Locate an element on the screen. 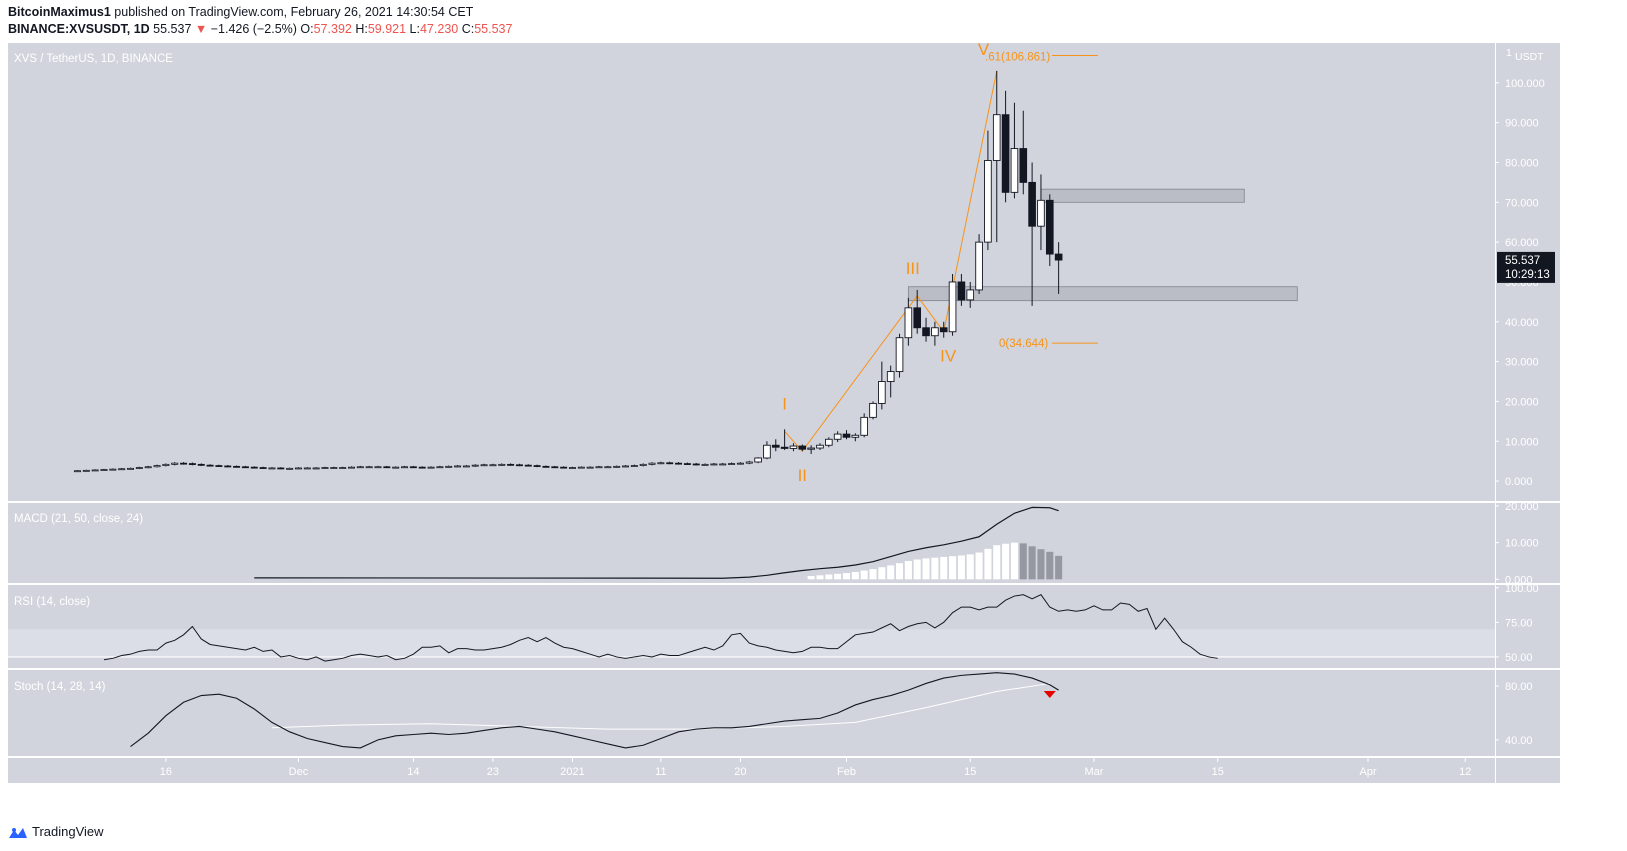 Image resolution: width=1627 pixels, height=851 pixels. time-tick-label: 12 is located at coordinates (1465, 772).